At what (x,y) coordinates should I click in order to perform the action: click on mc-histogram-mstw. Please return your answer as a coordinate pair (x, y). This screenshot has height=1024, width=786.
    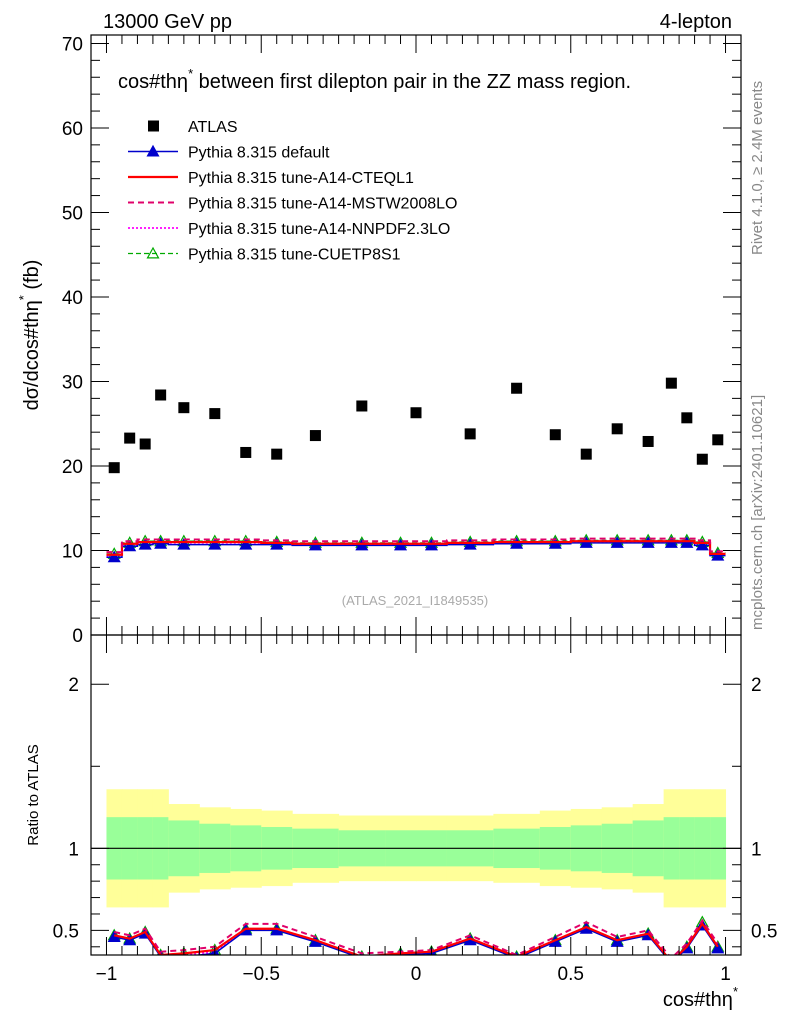
    Looking at the image, I should click on (416, 545).